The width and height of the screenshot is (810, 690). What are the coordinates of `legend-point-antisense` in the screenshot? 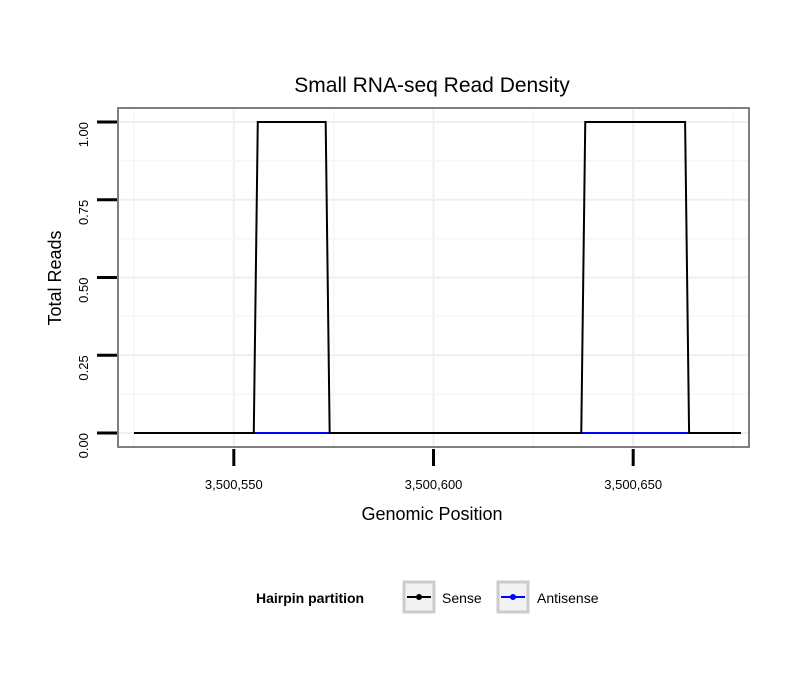 It's located at (513, 597).